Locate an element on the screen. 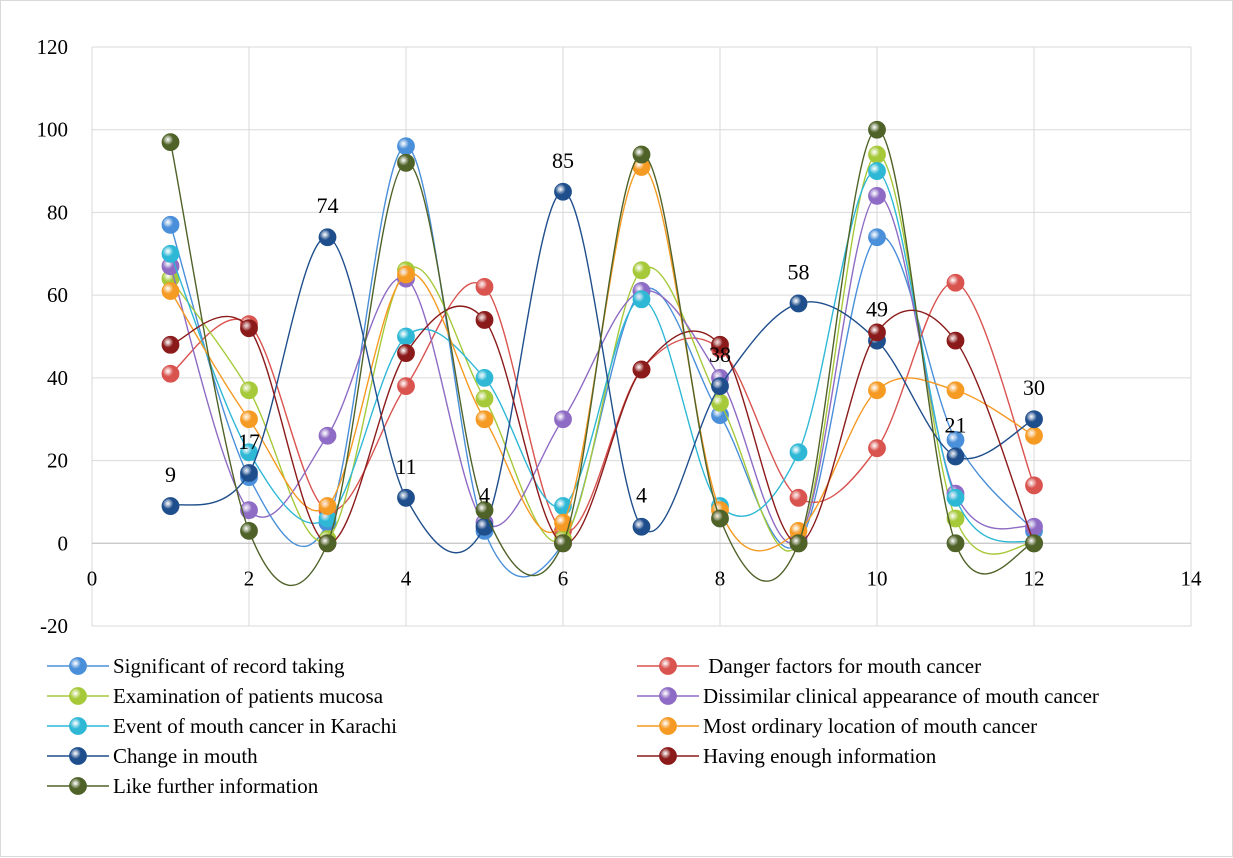  y-tick-label: 40 is located at coordinates (57, 378).